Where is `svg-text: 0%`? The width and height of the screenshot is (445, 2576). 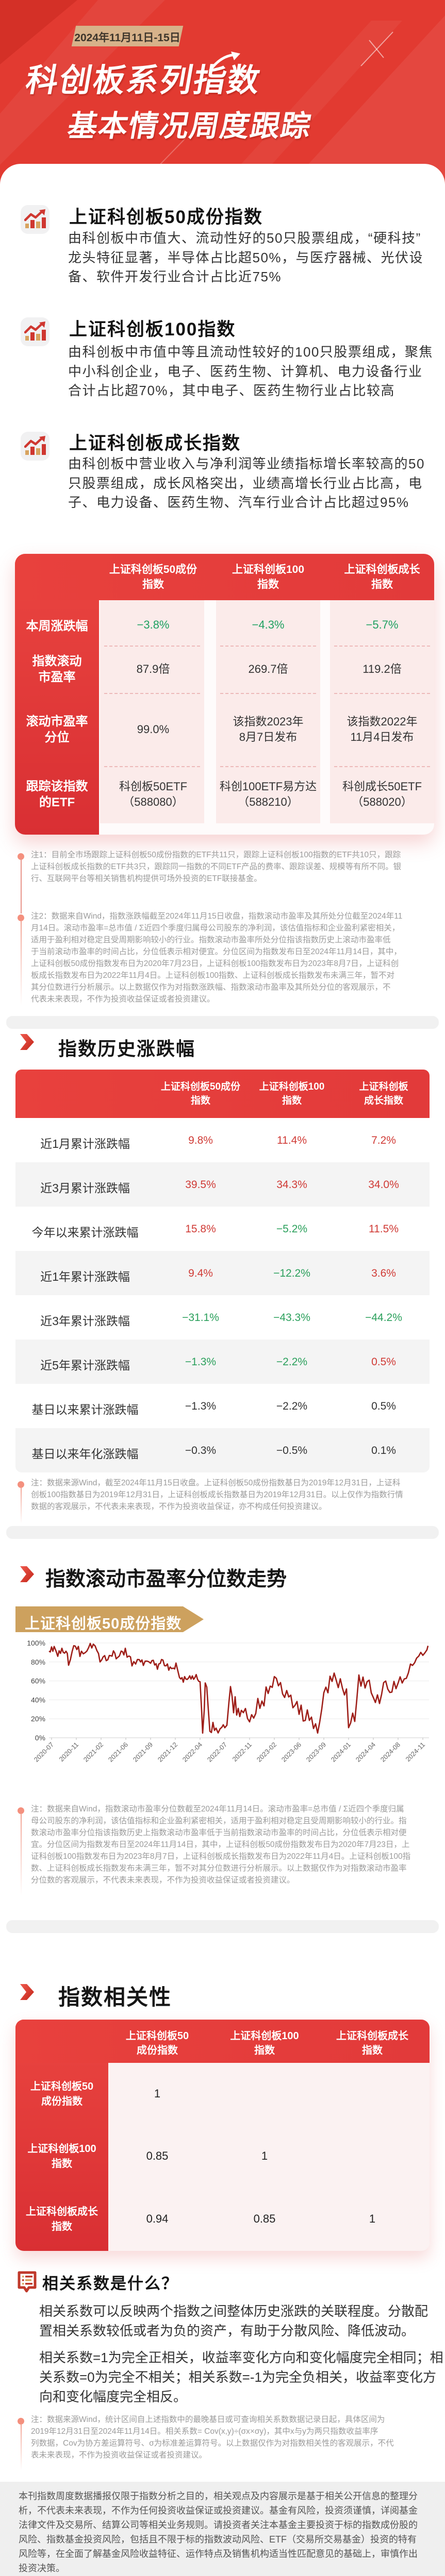 svg-text: 0% is located at coordinates (40, 1738).